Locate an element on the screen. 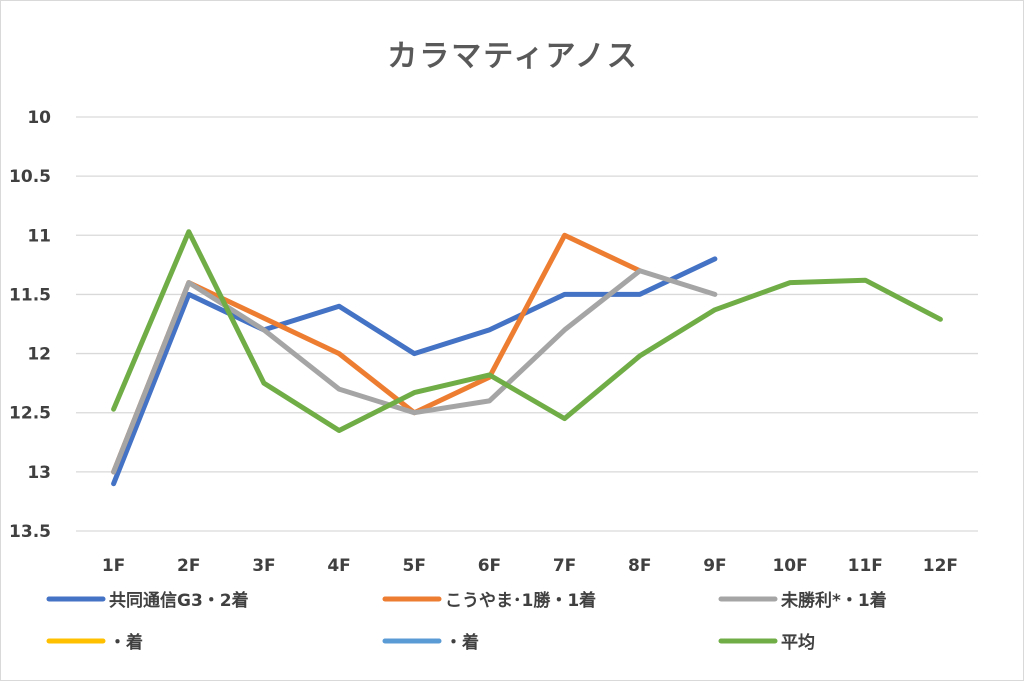 The height and width of the screenshot is (682, 1024). legend-item: 未勝利*・1着 is located at coordinates (802, 600).